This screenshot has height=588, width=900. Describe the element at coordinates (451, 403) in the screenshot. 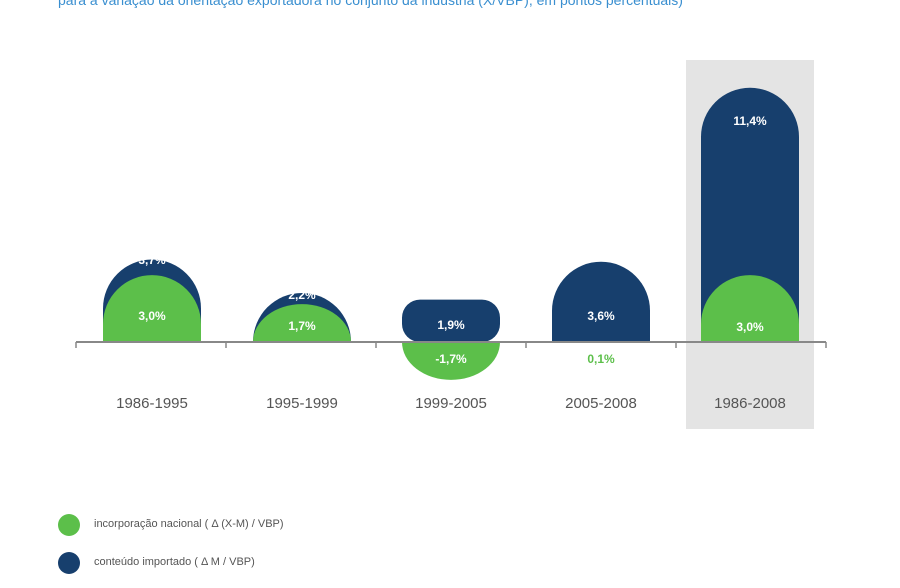

I see `category-label-1999-2005: 1999-2005` at that location.